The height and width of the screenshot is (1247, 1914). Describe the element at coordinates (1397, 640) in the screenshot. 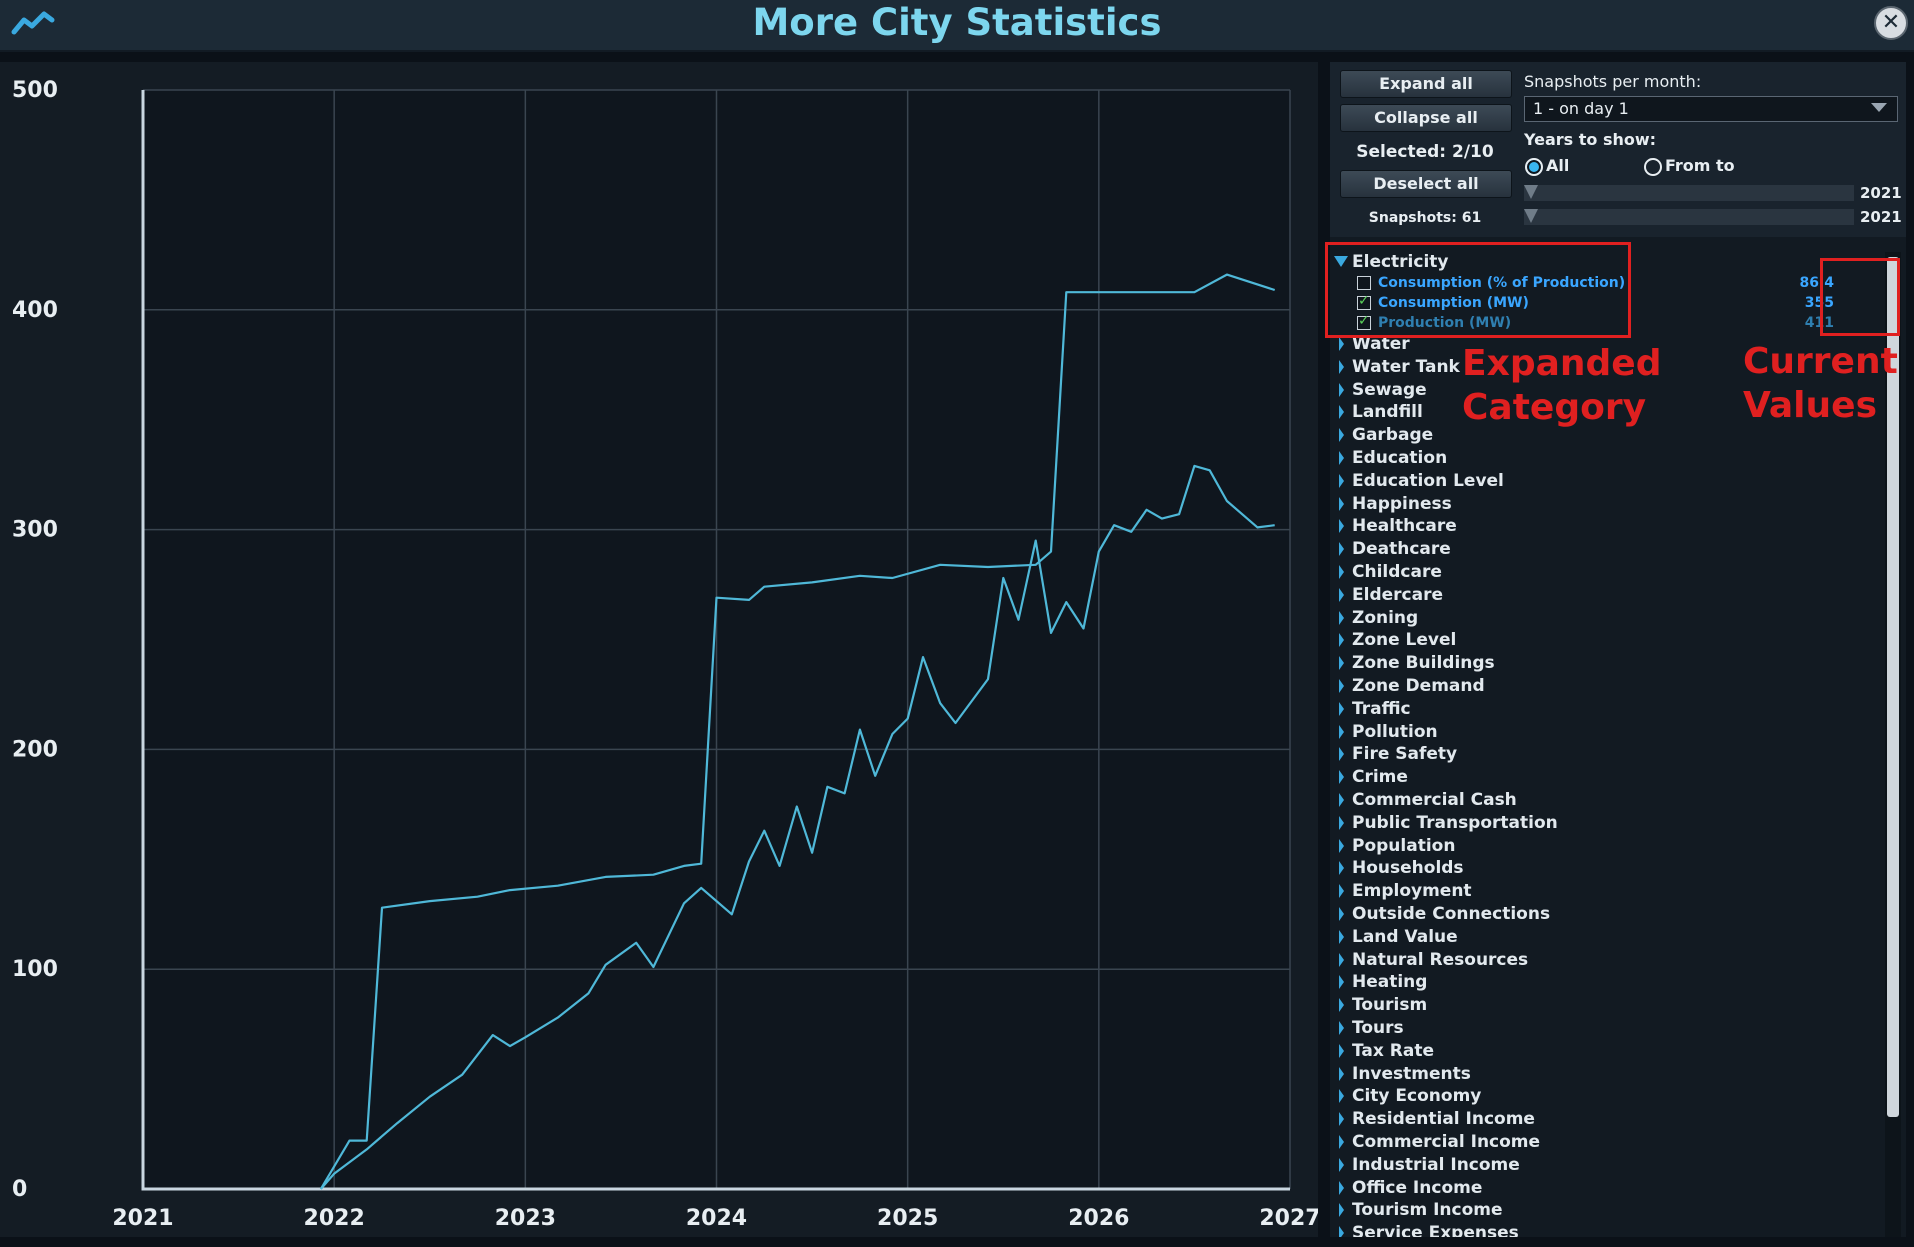

I see `category-zone-level: Zone Level` at that location.